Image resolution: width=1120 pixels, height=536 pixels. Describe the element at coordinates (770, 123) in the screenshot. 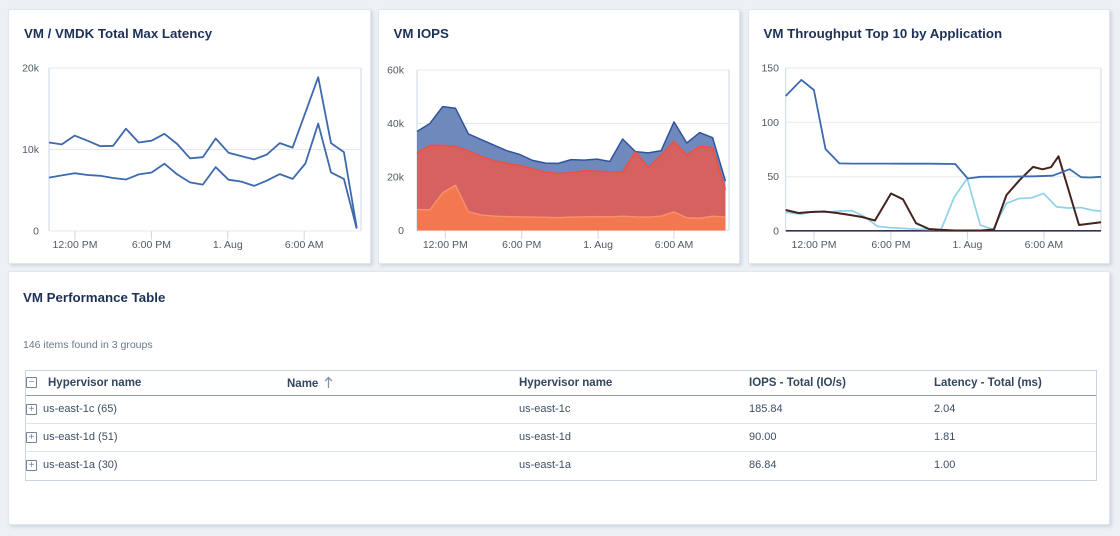

I see `svg-text: 100` at that location.